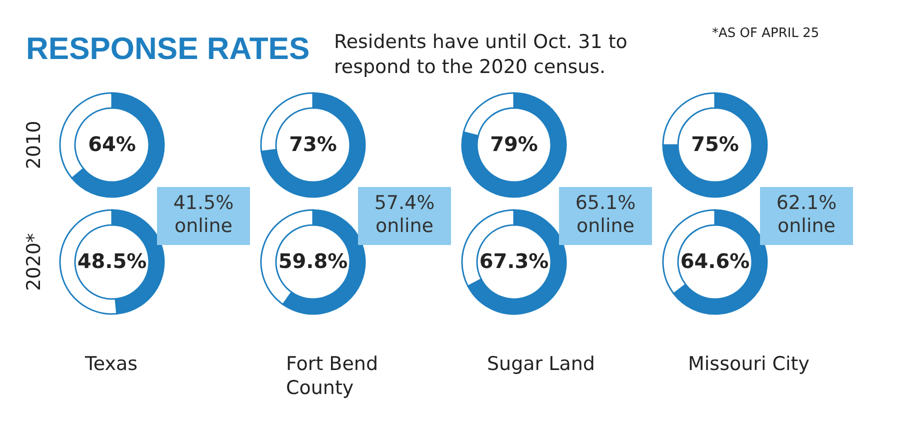 This screenshot has height=429, width=900. I want to click on text: *AS OF APRIL 25, so click(766, 33).